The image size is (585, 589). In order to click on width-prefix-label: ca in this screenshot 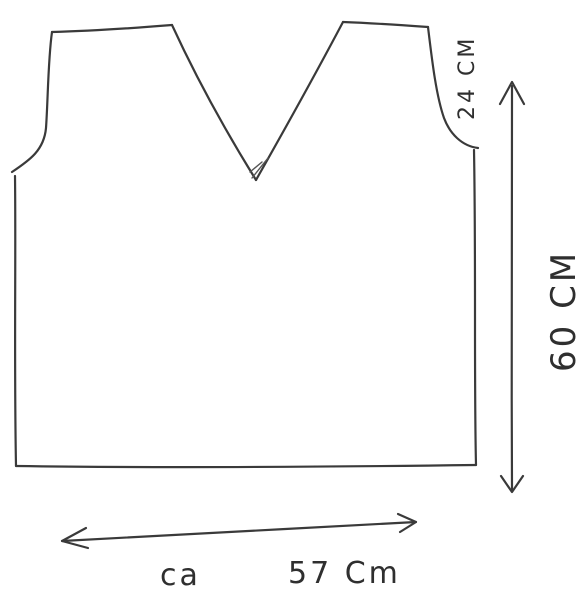, I will do `click(180, 573)`.